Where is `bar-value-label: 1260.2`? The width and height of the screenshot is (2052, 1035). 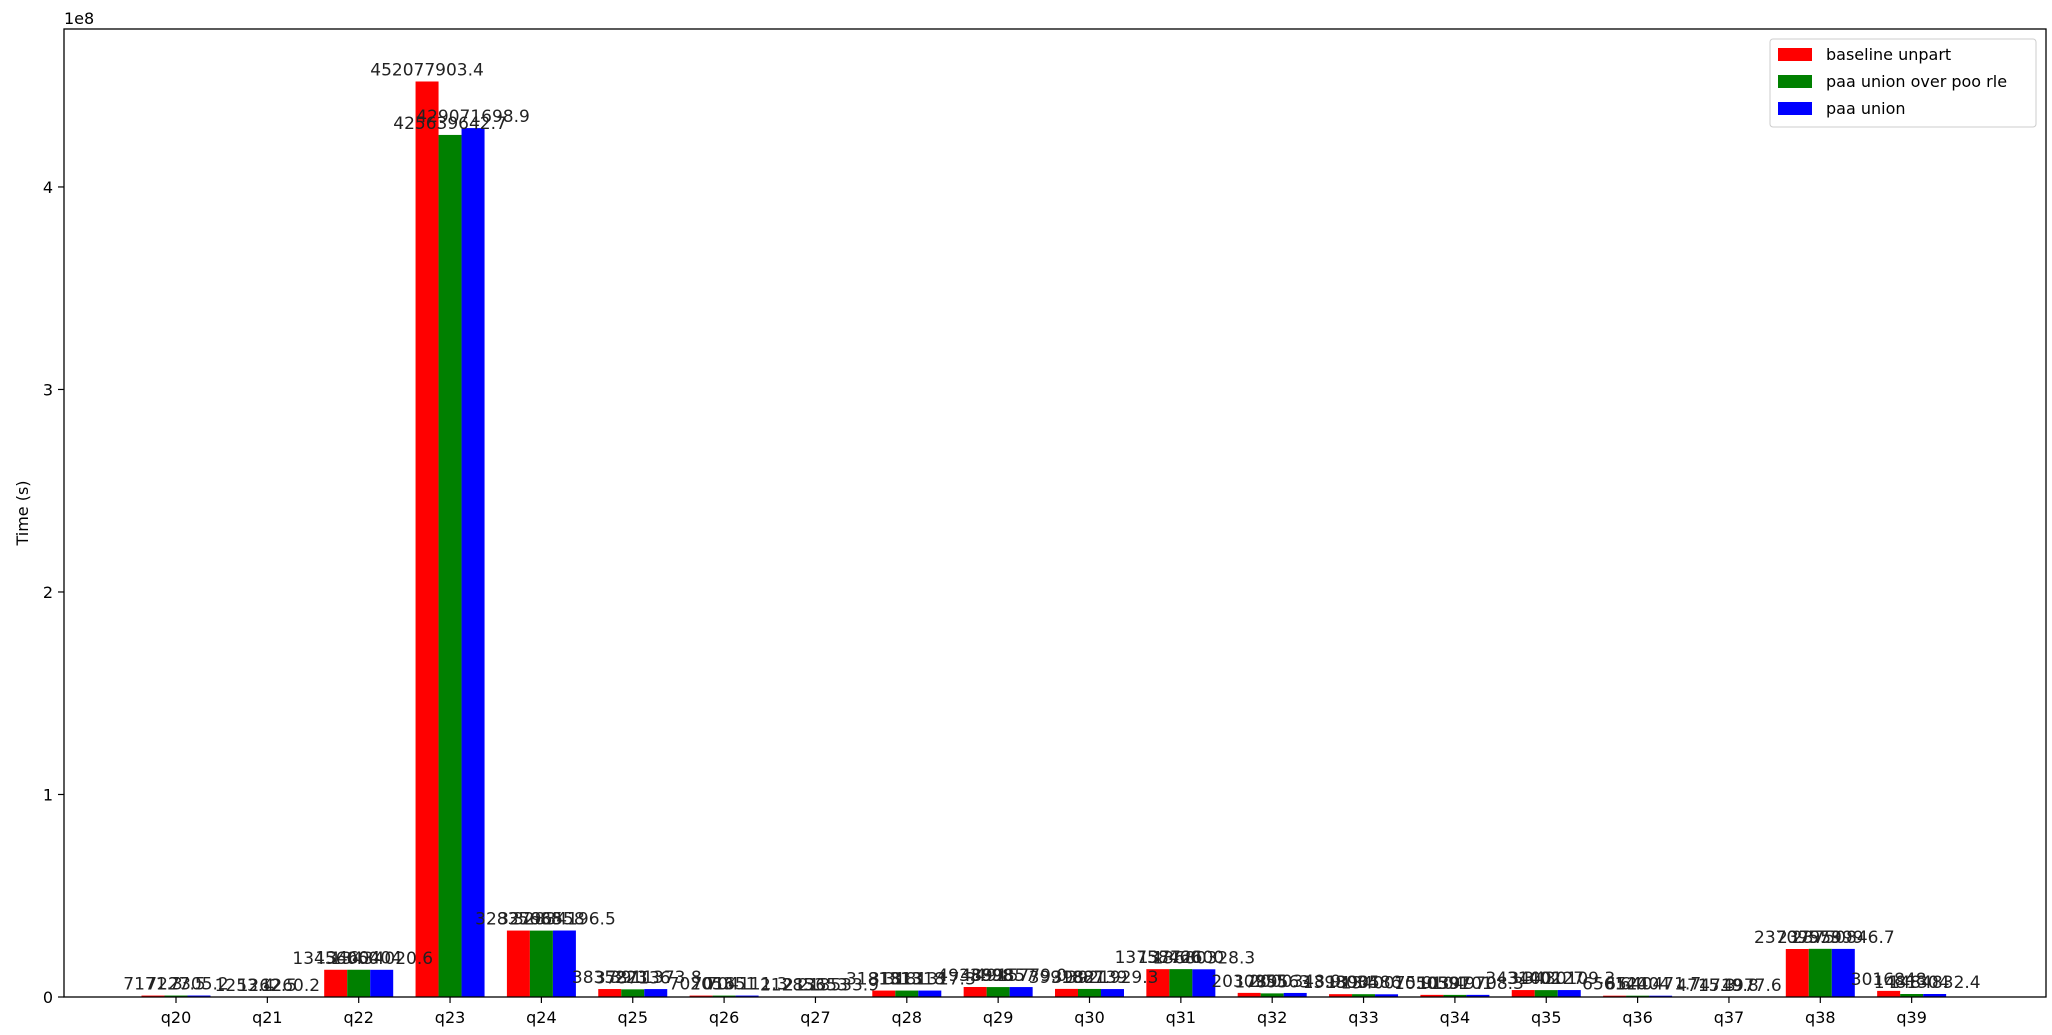 bar-value-label: 1260.2 is located at coordinates (290, 986).